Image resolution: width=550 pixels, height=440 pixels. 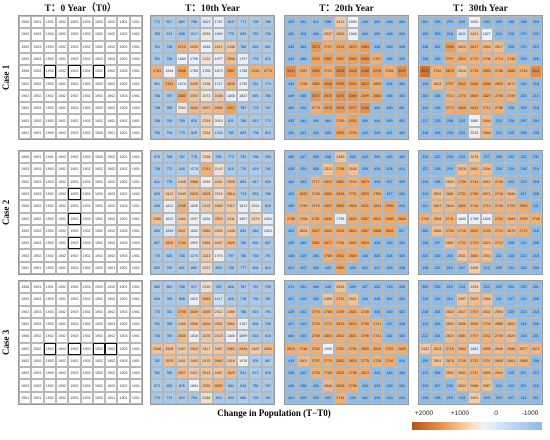 What do you see at coordinates (365, 385) in the screenshot?
I see `grid-cell: 425` at bounding box center [365, 385].